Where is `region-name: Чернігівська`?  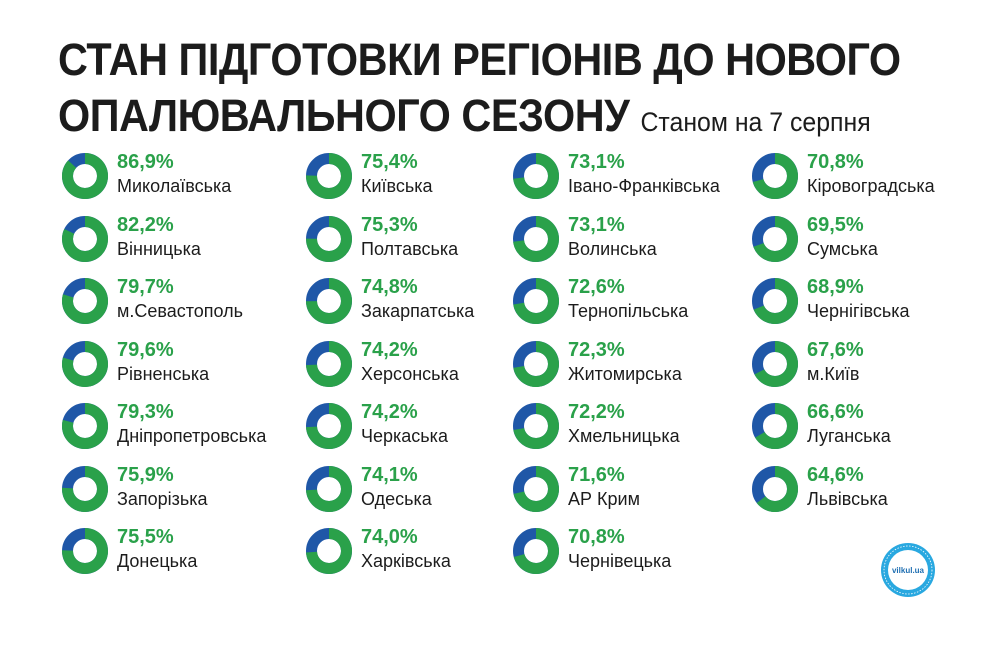 region-name: Чернігівська is located at coordinates (858, 311).